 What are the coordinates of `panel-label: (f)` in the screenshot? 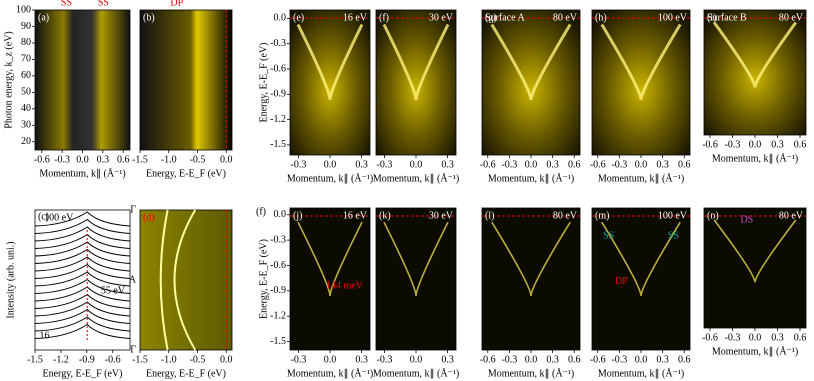 It's located at (384, 17).